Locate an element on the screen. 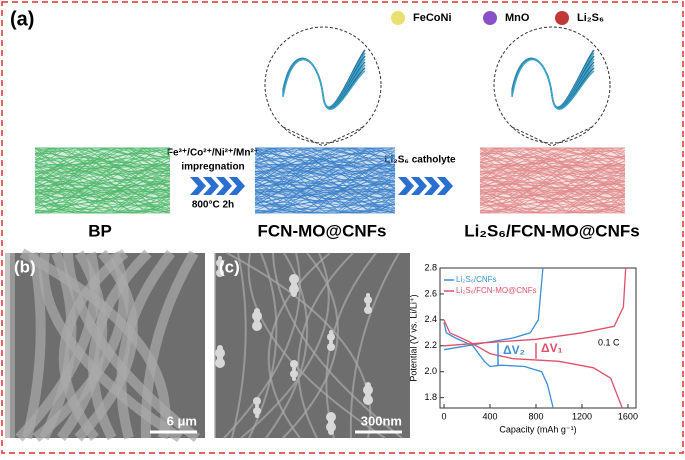  annotation: ΔV₁ is located at coordinates (552, 348).